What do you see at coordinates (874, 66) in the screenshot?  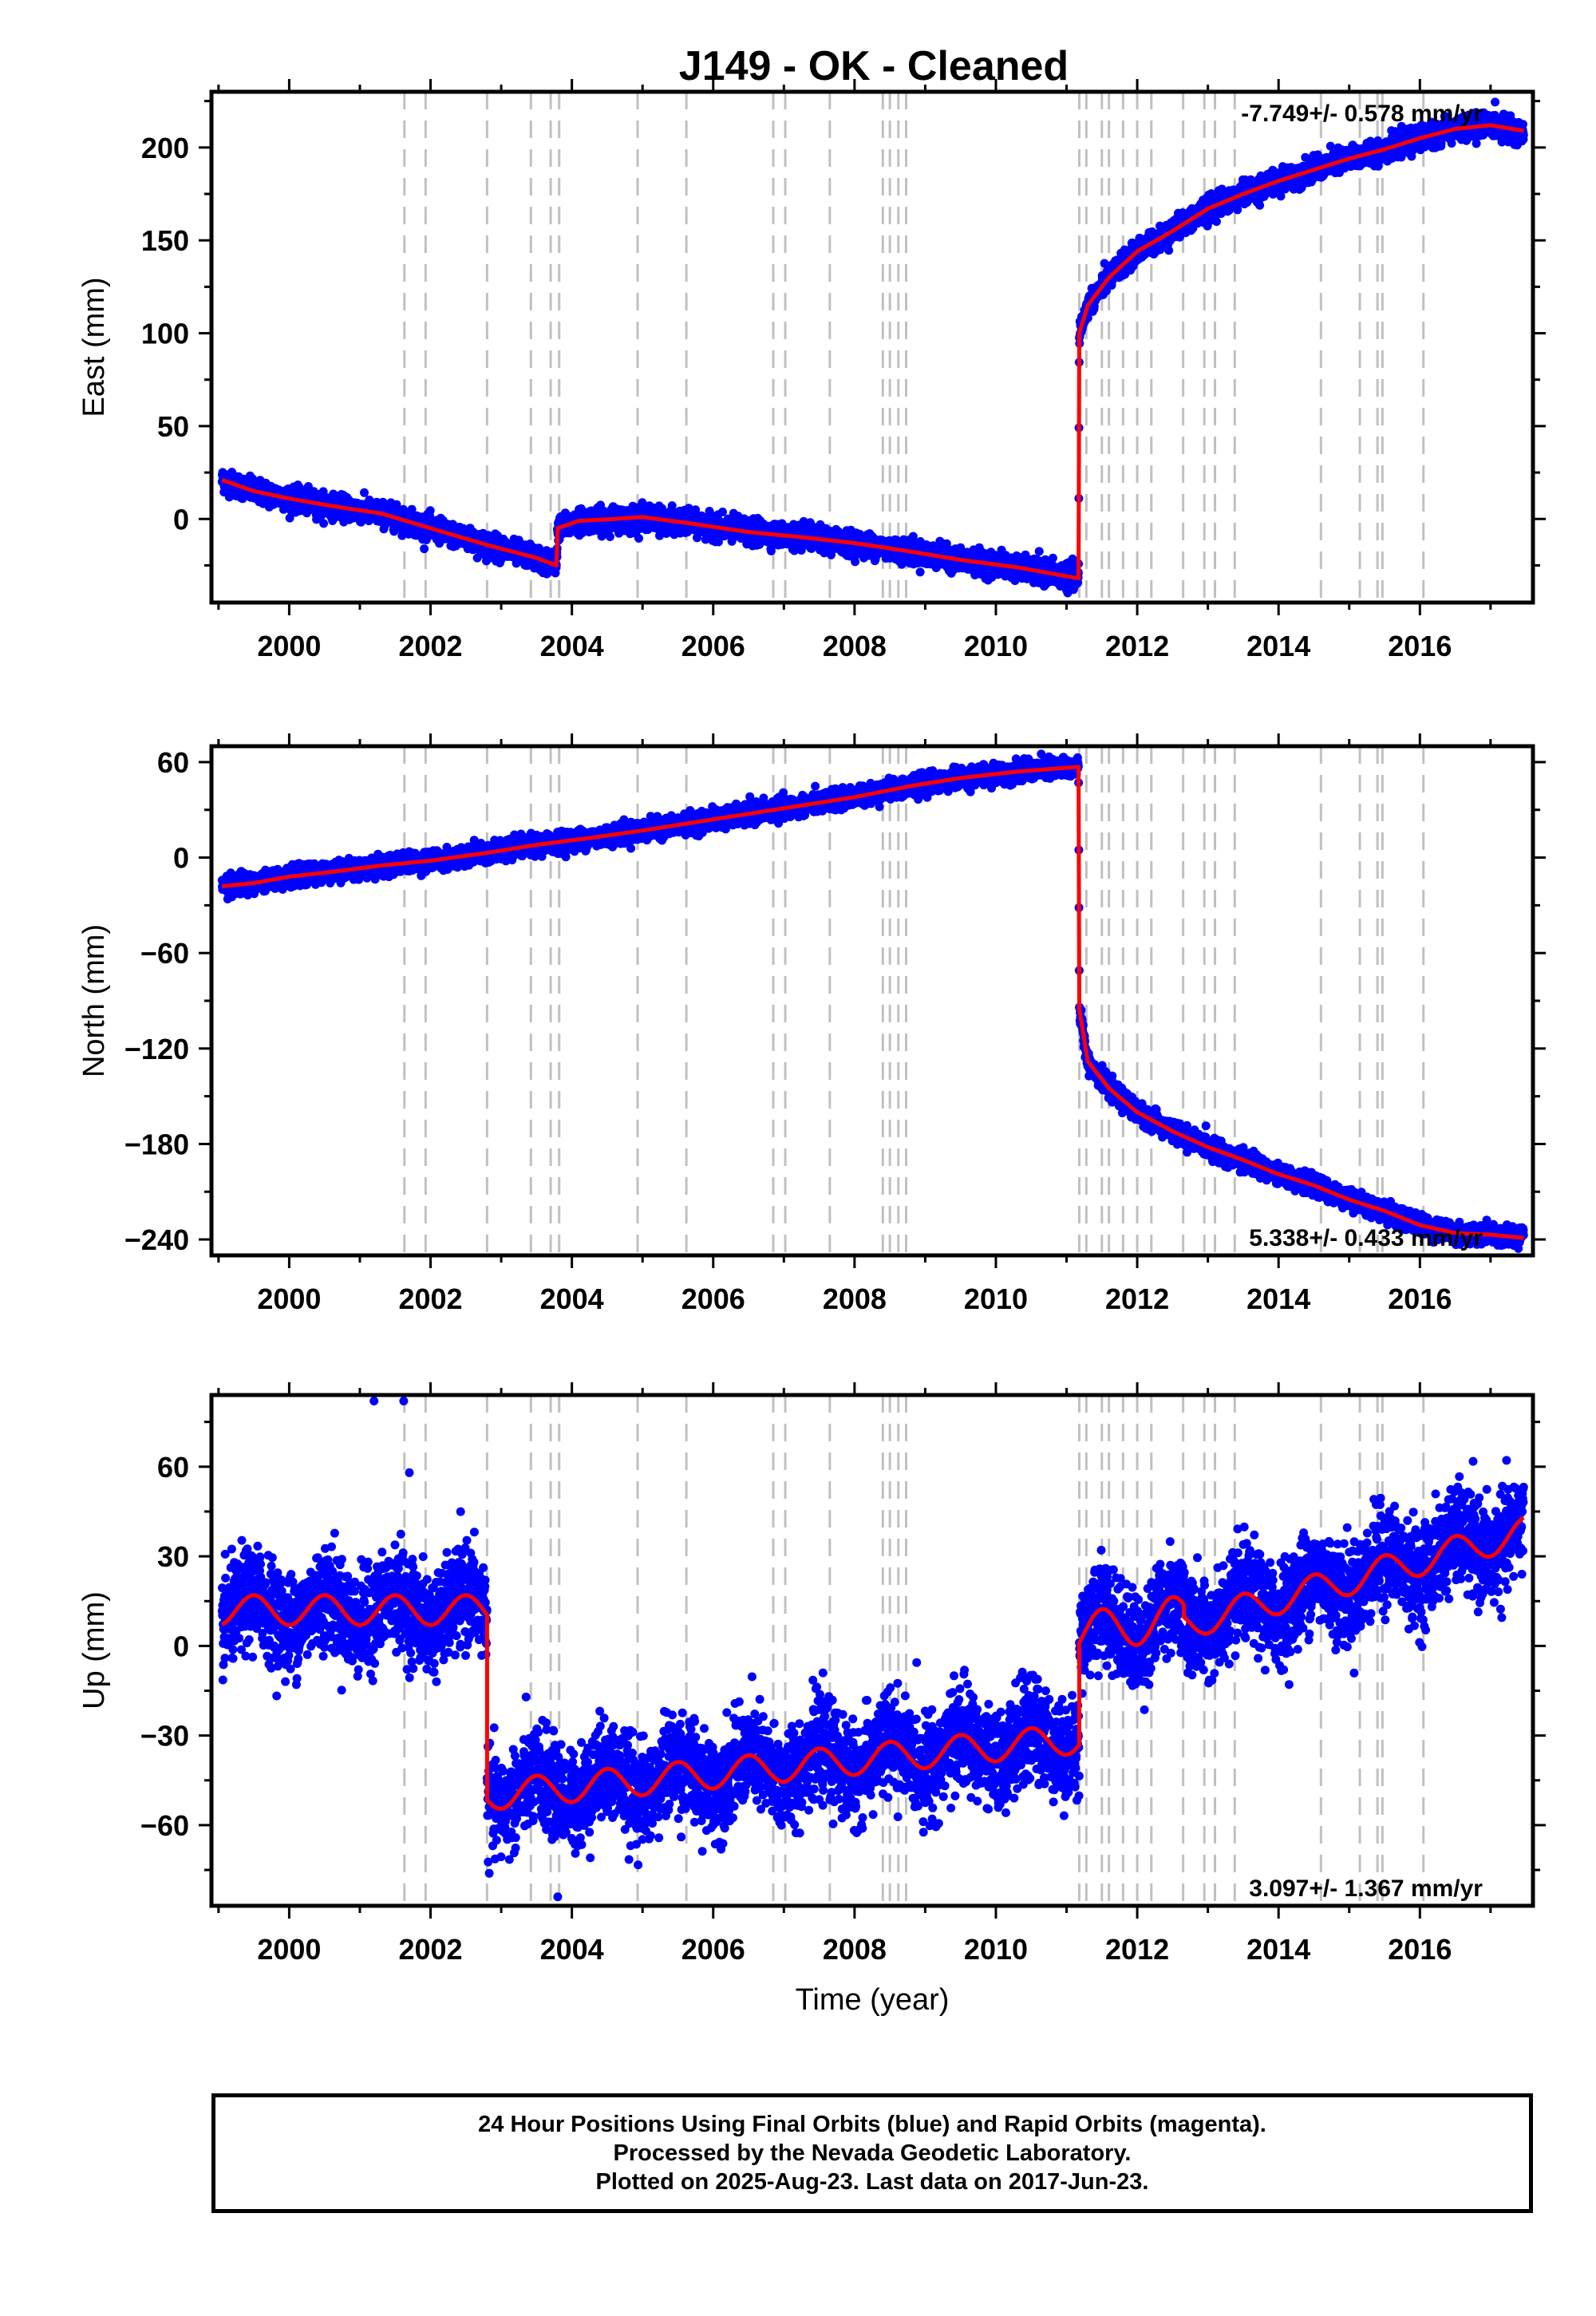 I see `figure-title: J149 - OK - Cleaned` at bounding box center [874, 66].